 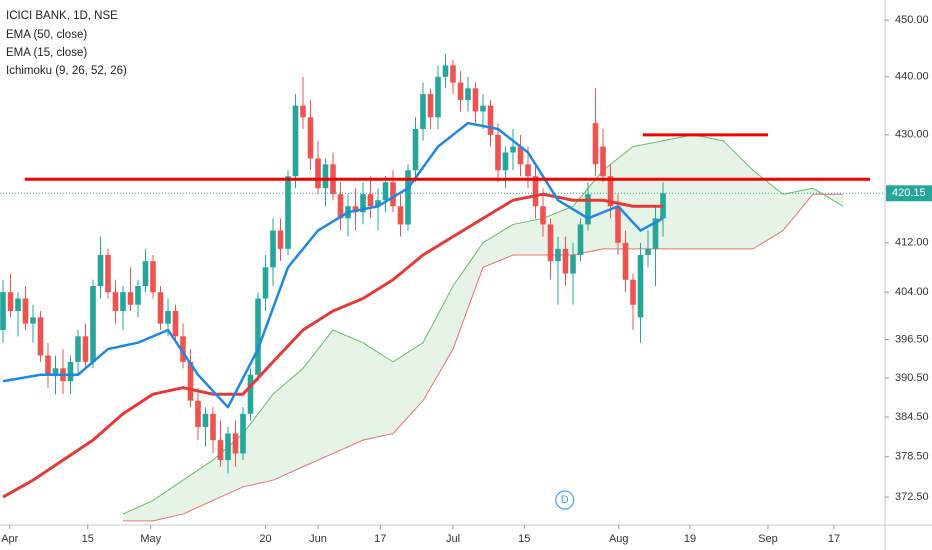 What do you see at coordinates (912, 497) in the screenshot?
I see `y-tick-label: 372.50` at bounding box center [912, 497].